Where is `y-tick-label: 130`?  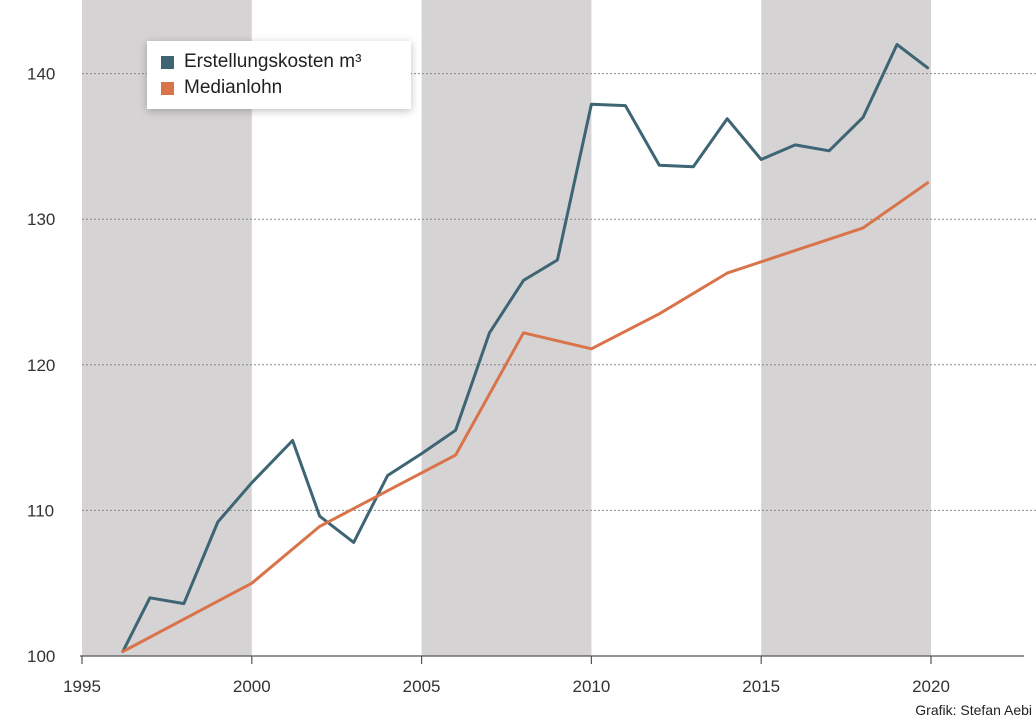
y-tick-label: 130 is located at coordinates (41, 219).